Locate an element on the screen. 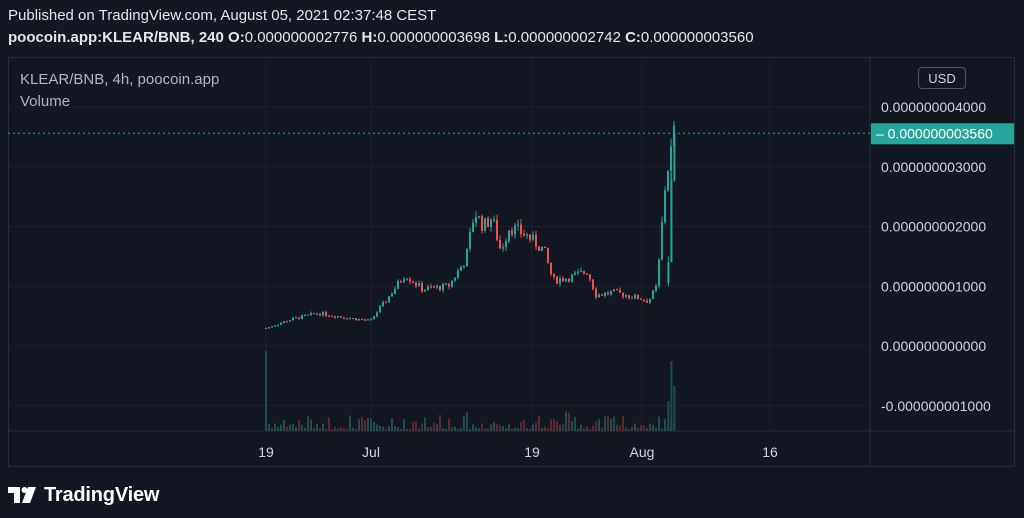 Image resolution: width=1024 pixels, height=518 pixels. low-value: 0.000000002742 is located at coordinates (564, 37).